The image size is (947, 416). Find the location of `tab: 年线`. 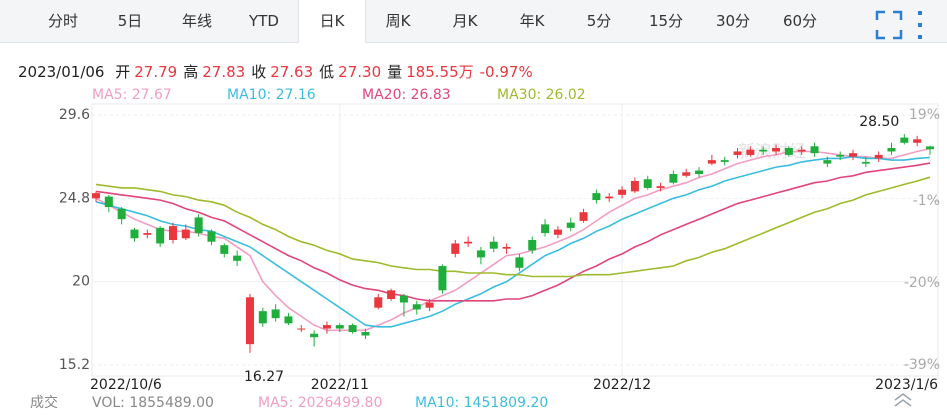

tab: 年线 is located at coordinates (196, 21).